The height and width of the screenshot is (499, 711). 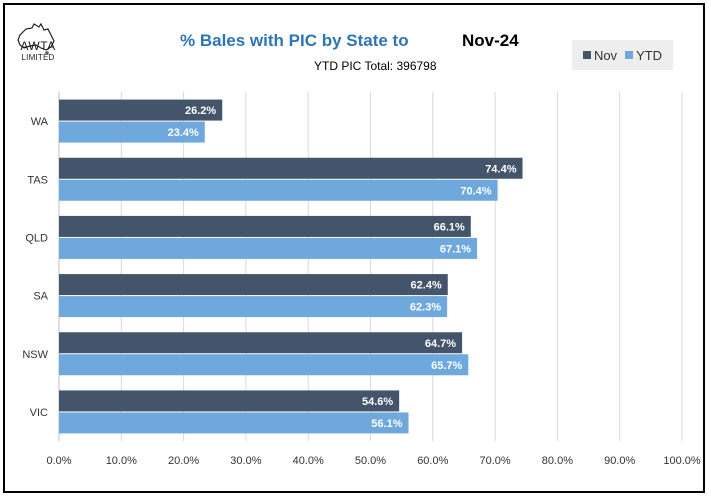 I want to click on y-tick-label: SA, so click(x=40, y=297).